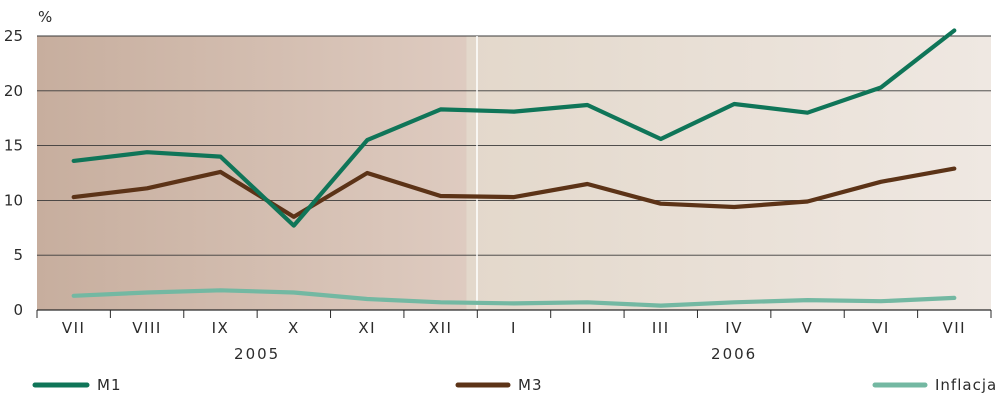 Image resolution: width=1000 pixels, height=398 pixels. What do you see at coordinates (514, 328) in the screenshot?
I see `x-tick-label: I` at bounding box center [514, 328].